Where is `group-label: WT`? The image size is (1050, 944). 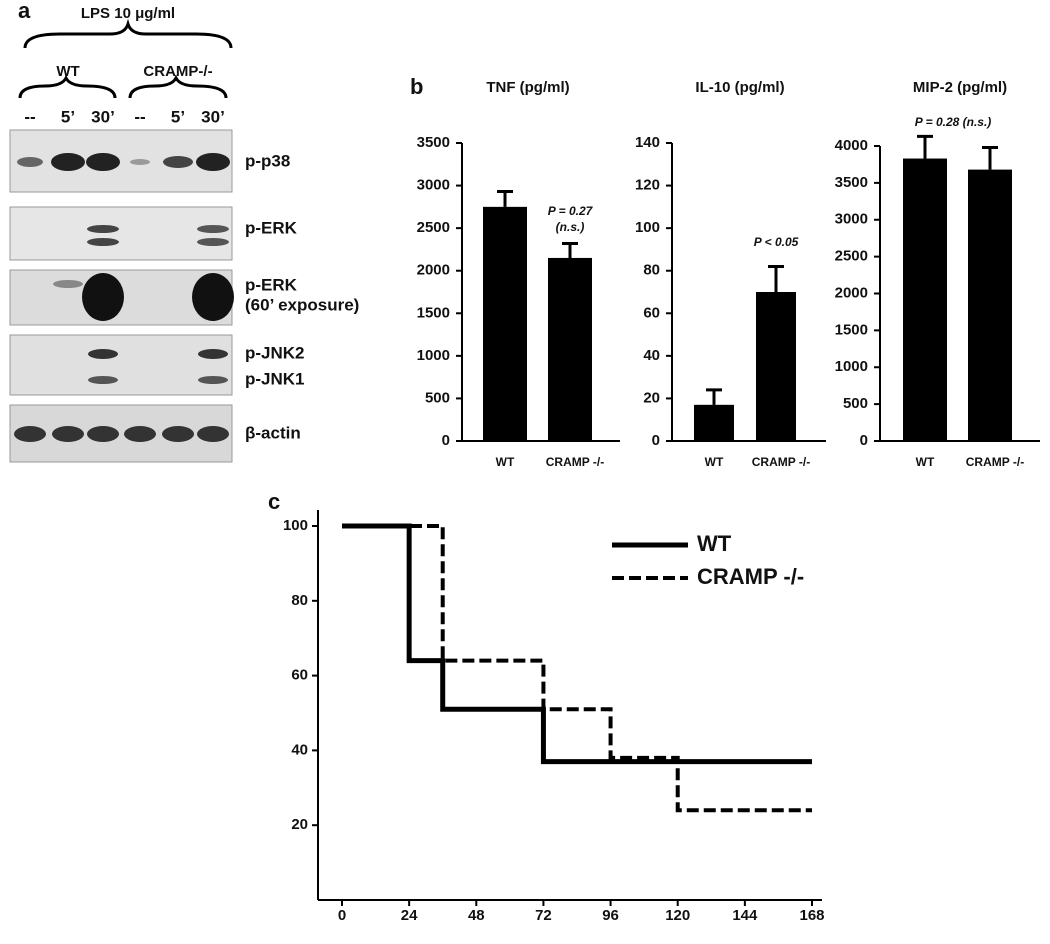
group-label: WT is located at coordinates (67, 71).